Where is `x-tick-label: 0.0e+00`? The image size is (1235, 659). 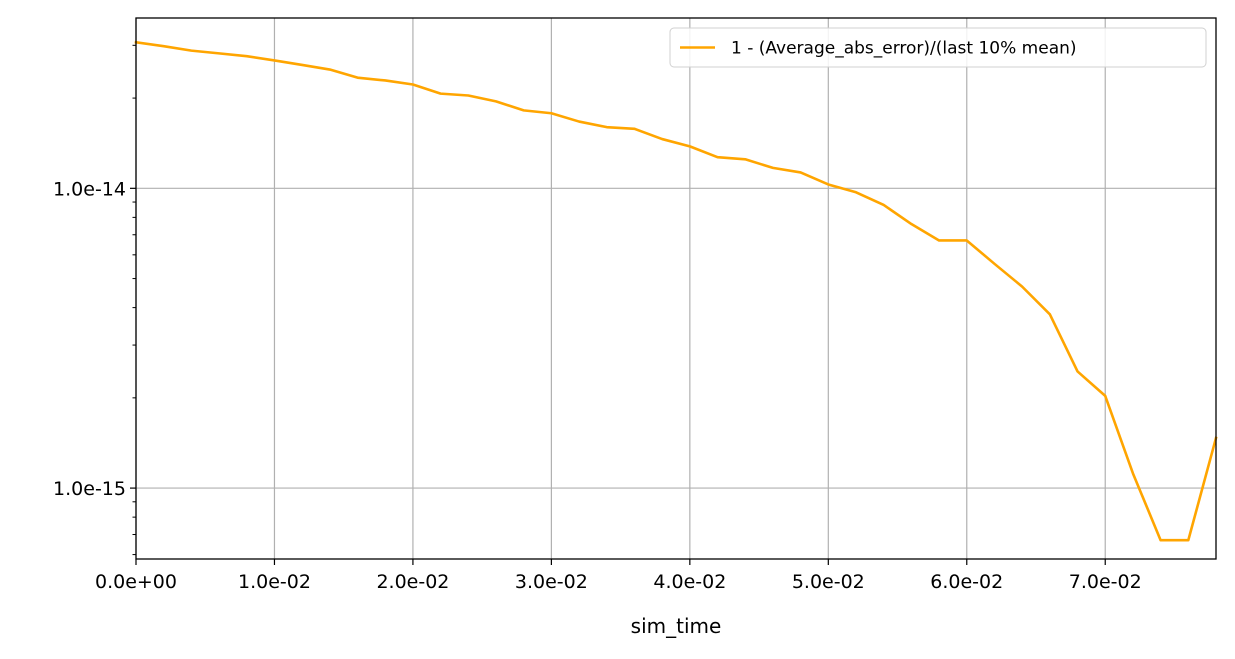
x-tick-label: 0.0e+00 is located at coordinates (136, 582).